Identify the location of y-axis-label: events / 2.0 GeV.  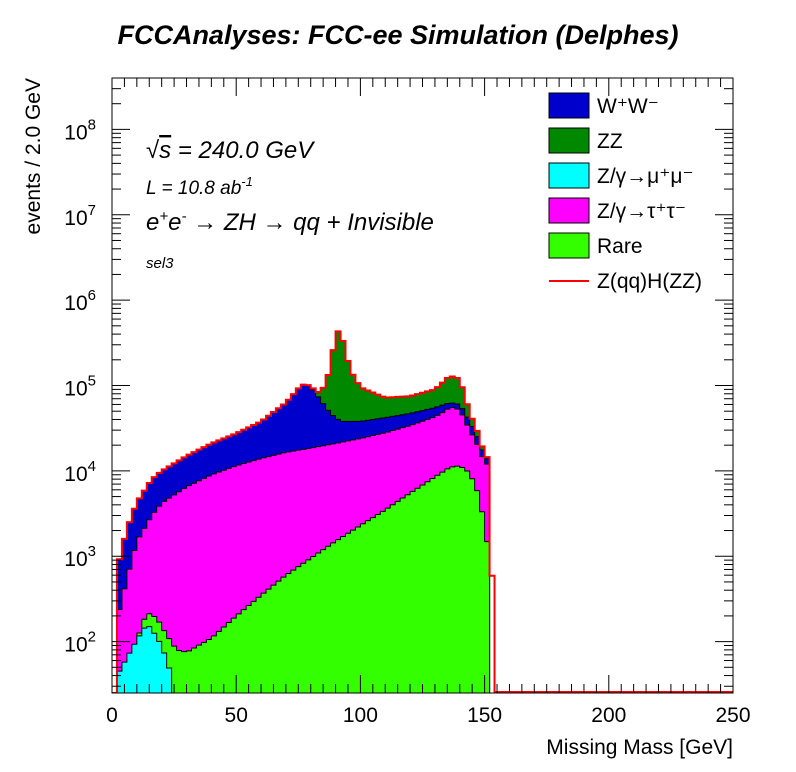
(33, 156).